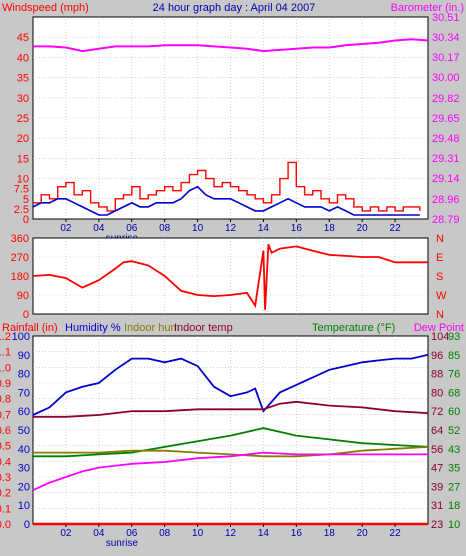  What do you see at coordinates (23, 296) in the screenshot?
I see `direction-tick-label: 90` at bounding box center [23, 296].